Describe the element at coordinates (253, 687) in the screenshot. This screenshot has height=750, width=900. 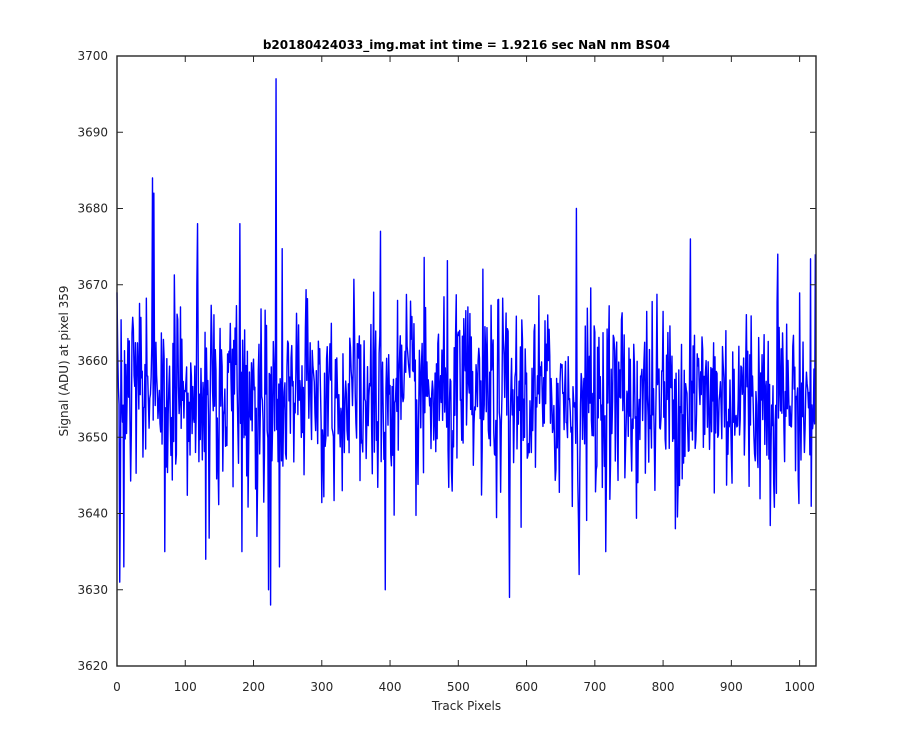
I see `x-tick-label: 200` at that location.